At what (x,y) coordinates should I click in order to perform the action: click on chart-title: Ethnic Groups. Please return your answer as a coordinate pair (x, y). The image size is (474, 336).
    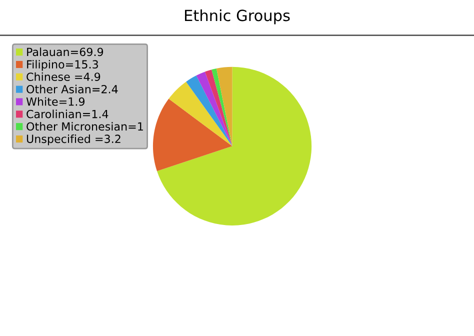
    Looking at the image, I should click on (237, 16).